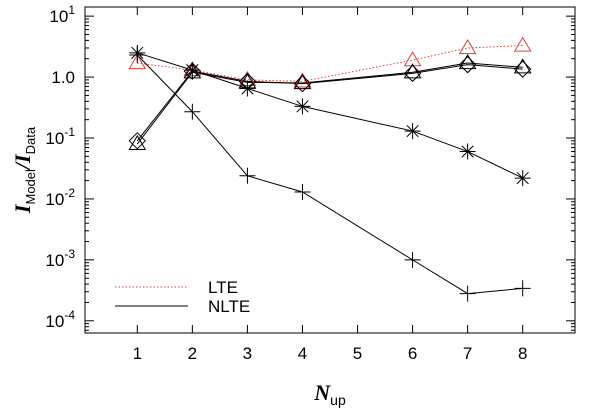  What do you see at coordinates (60, 319) in the screenshot?
I see `y-tick-label: 10⁻⁴` at bounding box center [60, 319].